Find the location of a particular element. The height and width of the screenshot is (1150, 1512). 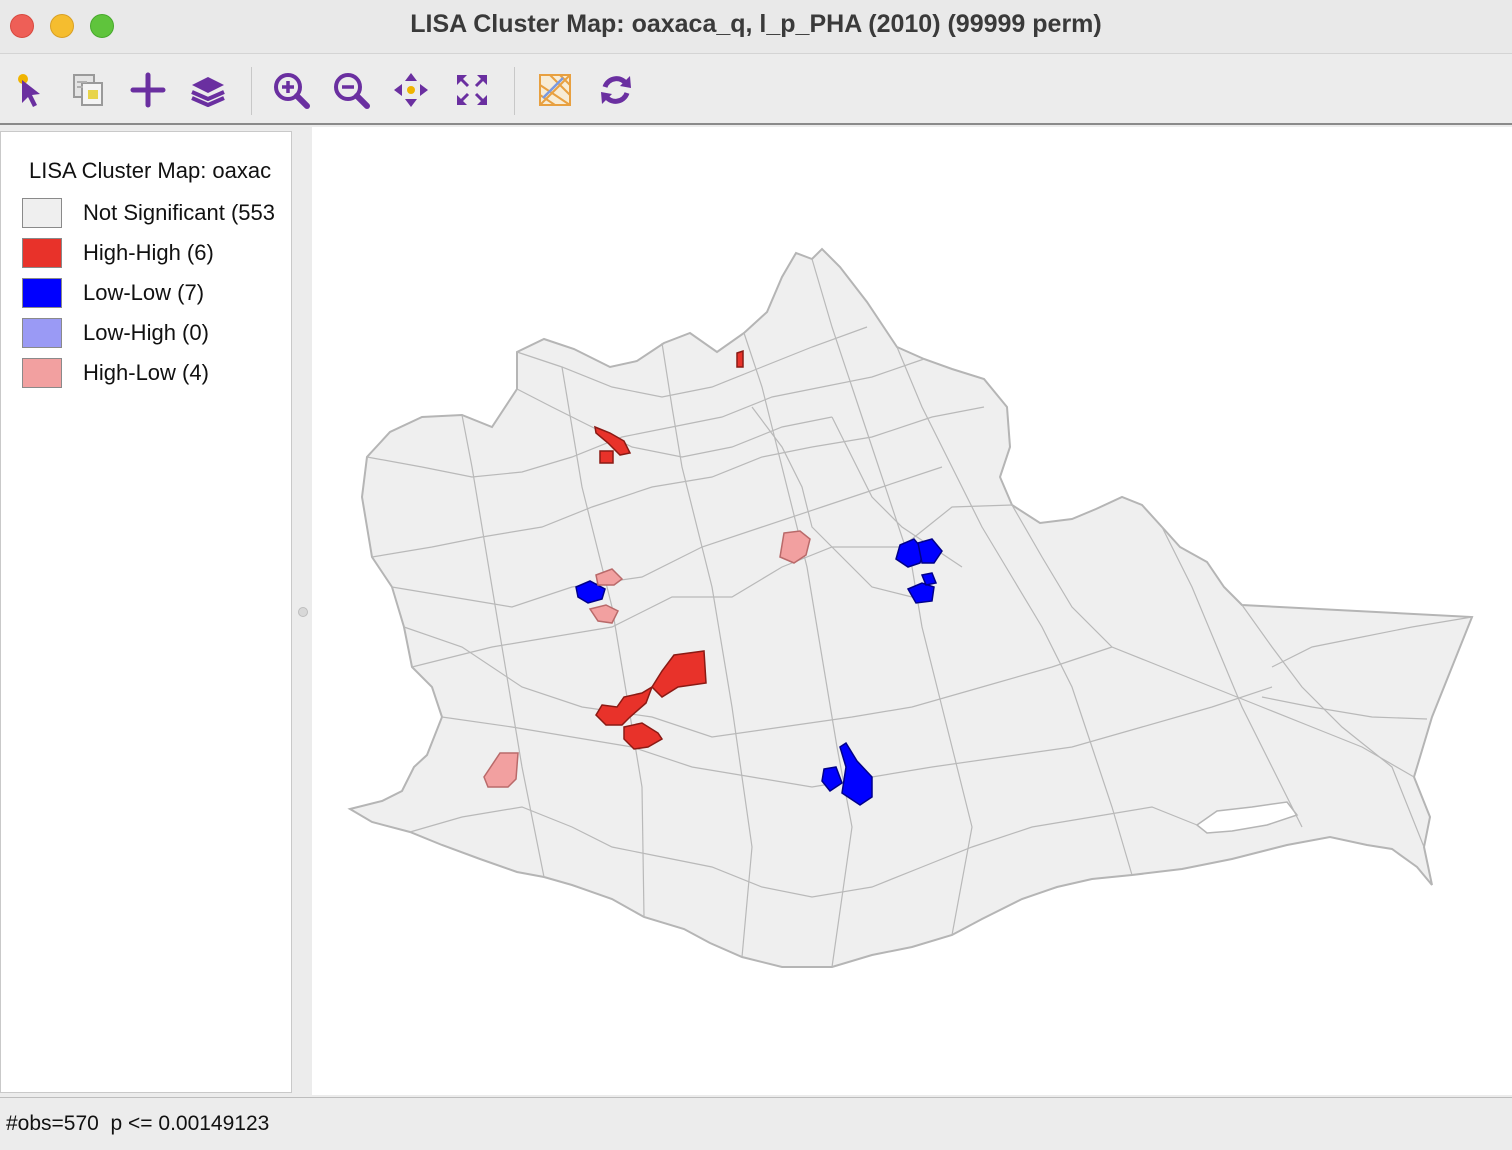

plus-icon is located at coordinates (148, 90).